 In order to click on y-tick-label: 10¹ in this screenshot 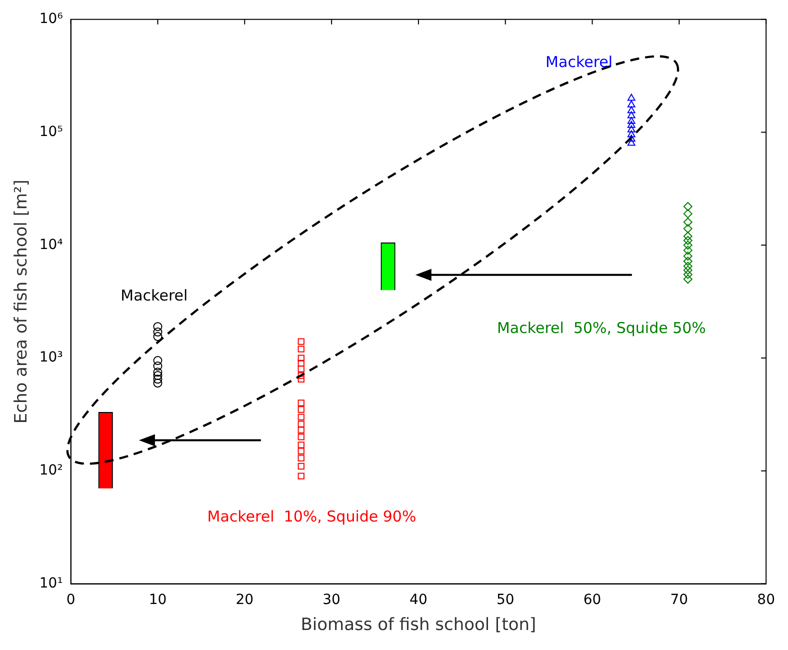, I will do `click(51, 583)`.